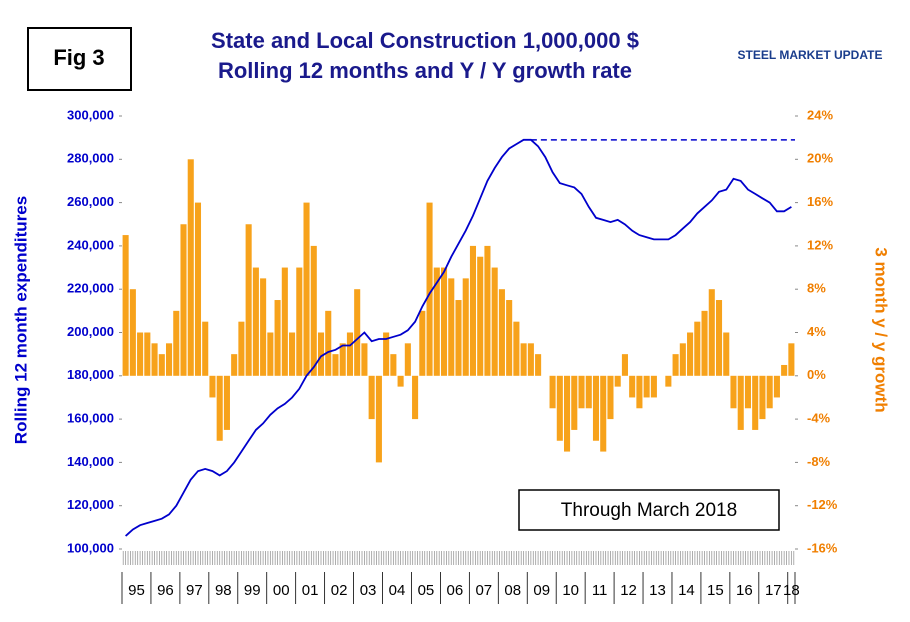 The height and width of the screenshot is (622, 910). What do you see at coordinates (570, 590) in the screenshot?
I see `x-tick-label: 10` at bounding box center [570, 590].